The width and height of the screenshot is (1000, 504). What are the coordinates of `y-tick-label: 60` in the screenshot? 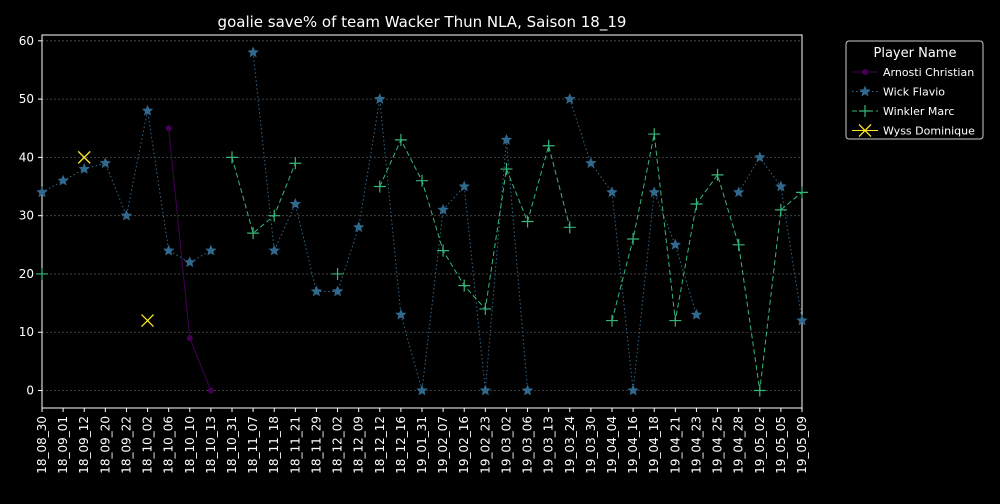 It's located at (26, 41).